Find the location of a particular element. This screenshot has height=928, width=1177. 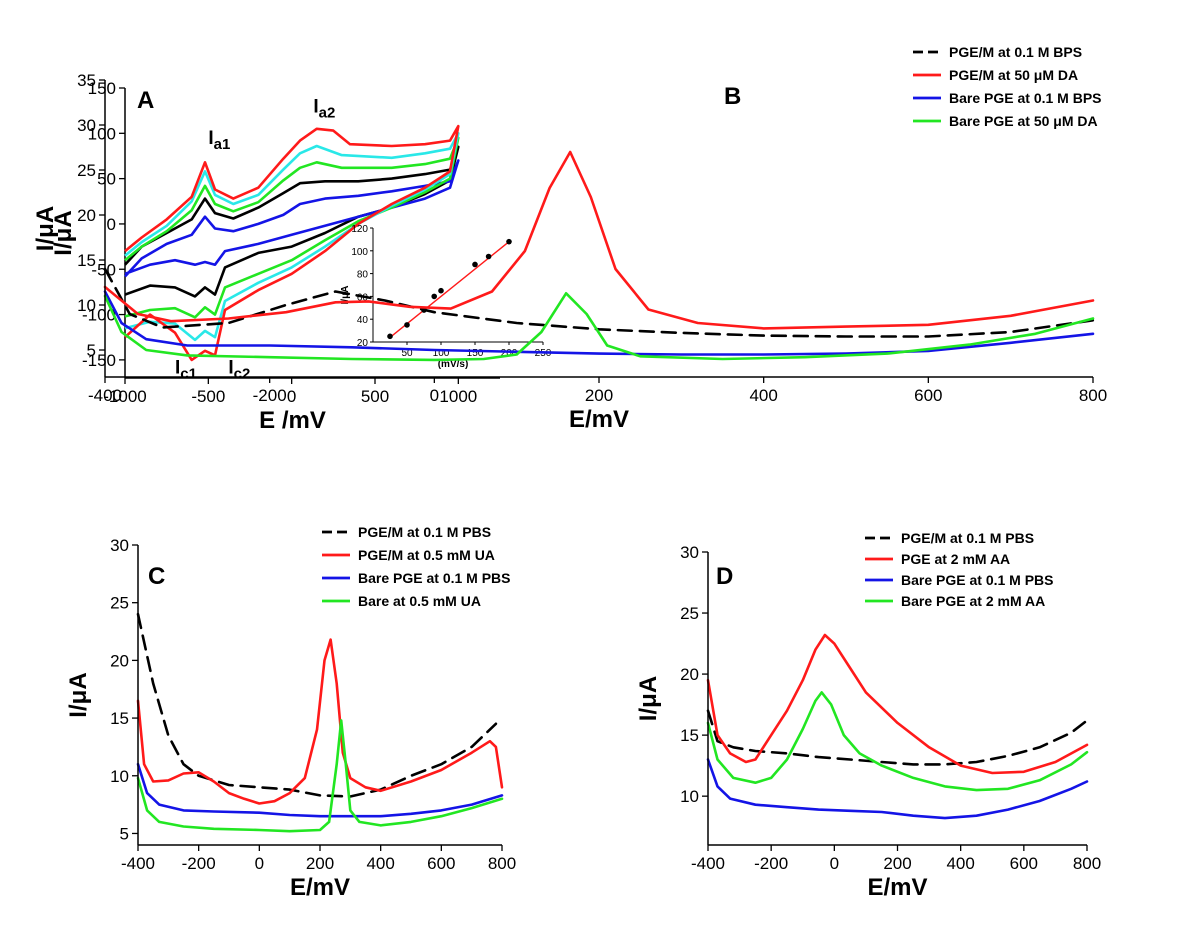

inset-x-tick-label: 150 is located at coordinates (475, 353).